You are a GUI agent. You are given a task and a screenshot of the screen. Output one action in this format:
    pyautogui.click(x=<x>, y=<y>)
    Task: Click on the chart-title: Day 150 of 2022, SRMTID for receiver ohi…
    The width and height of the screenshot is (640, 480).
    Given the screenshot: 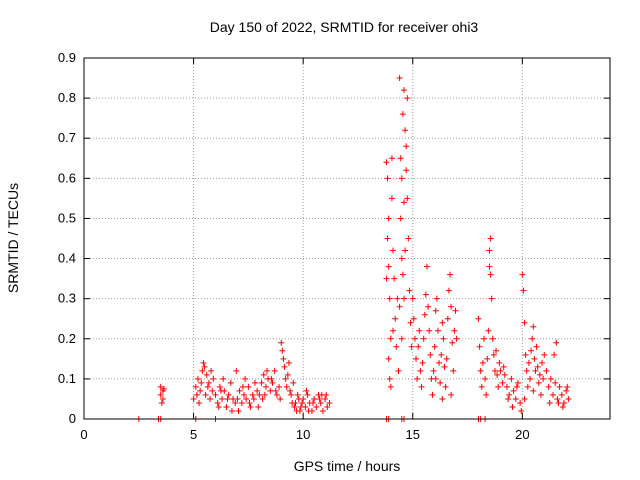 What is the action you would take?
    pyautogui.click(x=344, y=27)
    